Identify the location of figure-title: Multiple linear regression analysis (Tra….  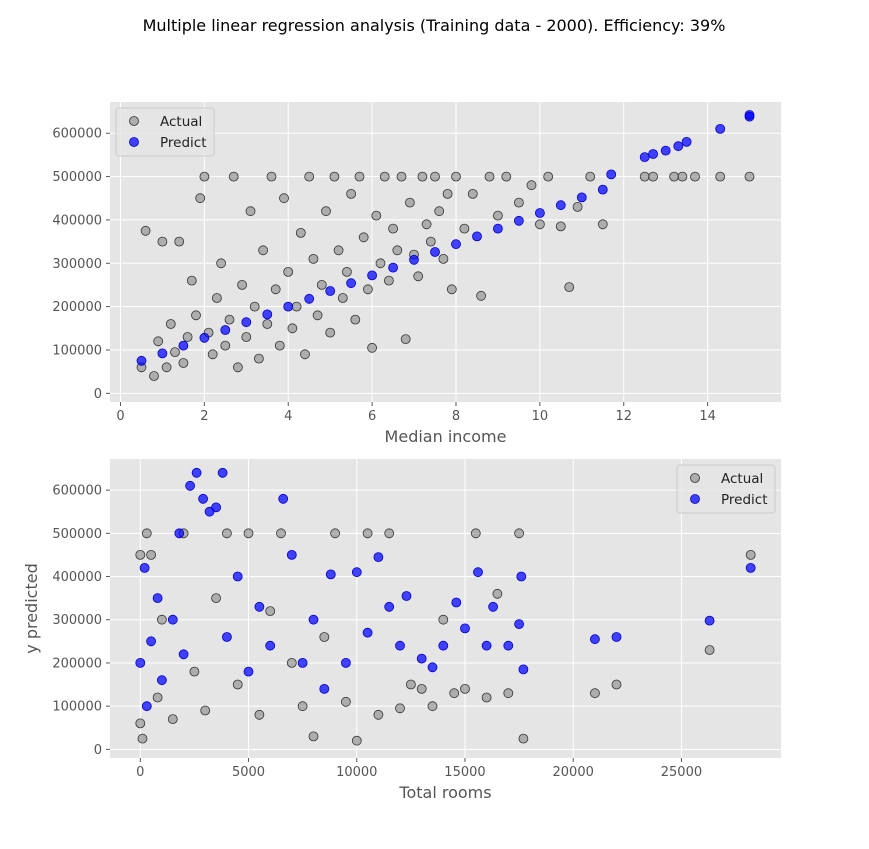
(434, 25).